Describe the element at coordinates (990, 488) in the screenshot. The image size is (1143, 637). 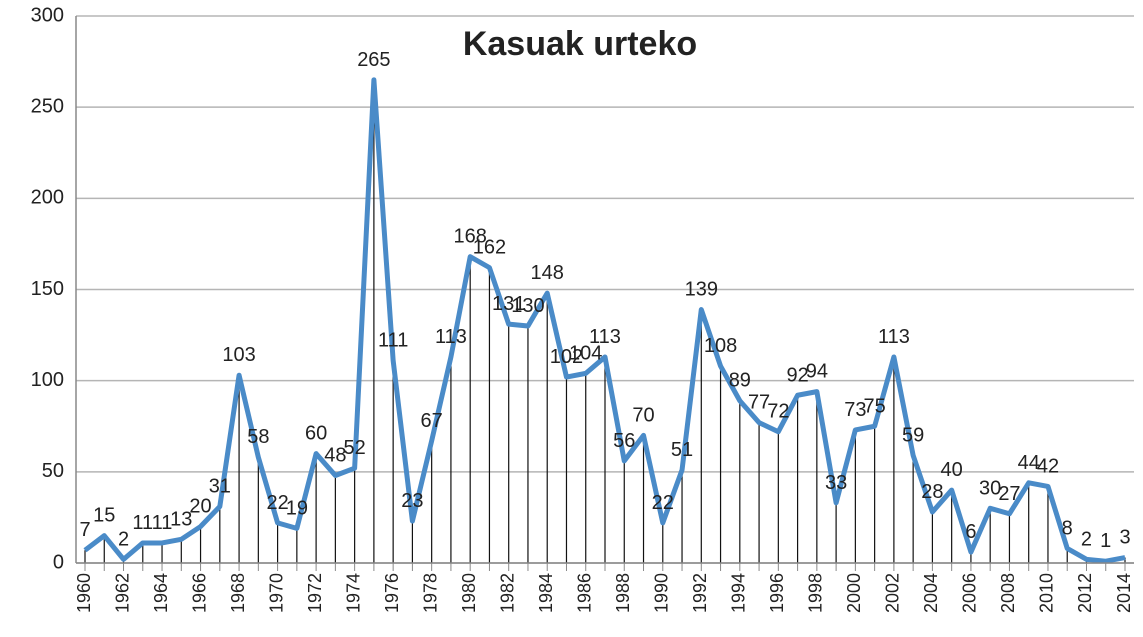
I see `data-label: 30` at that location.